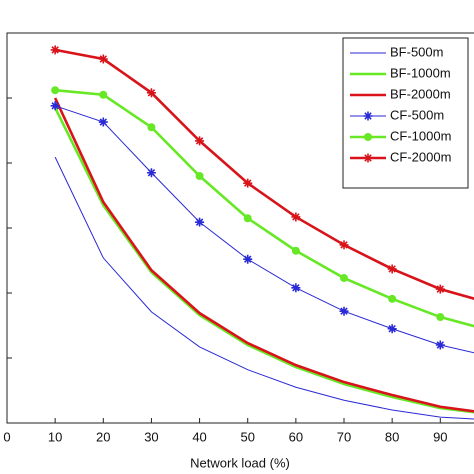  What do you see at coordinates (296, 436) in the screenshot?
I see `x-tick-label: 60` at bounding box center [296, 436].